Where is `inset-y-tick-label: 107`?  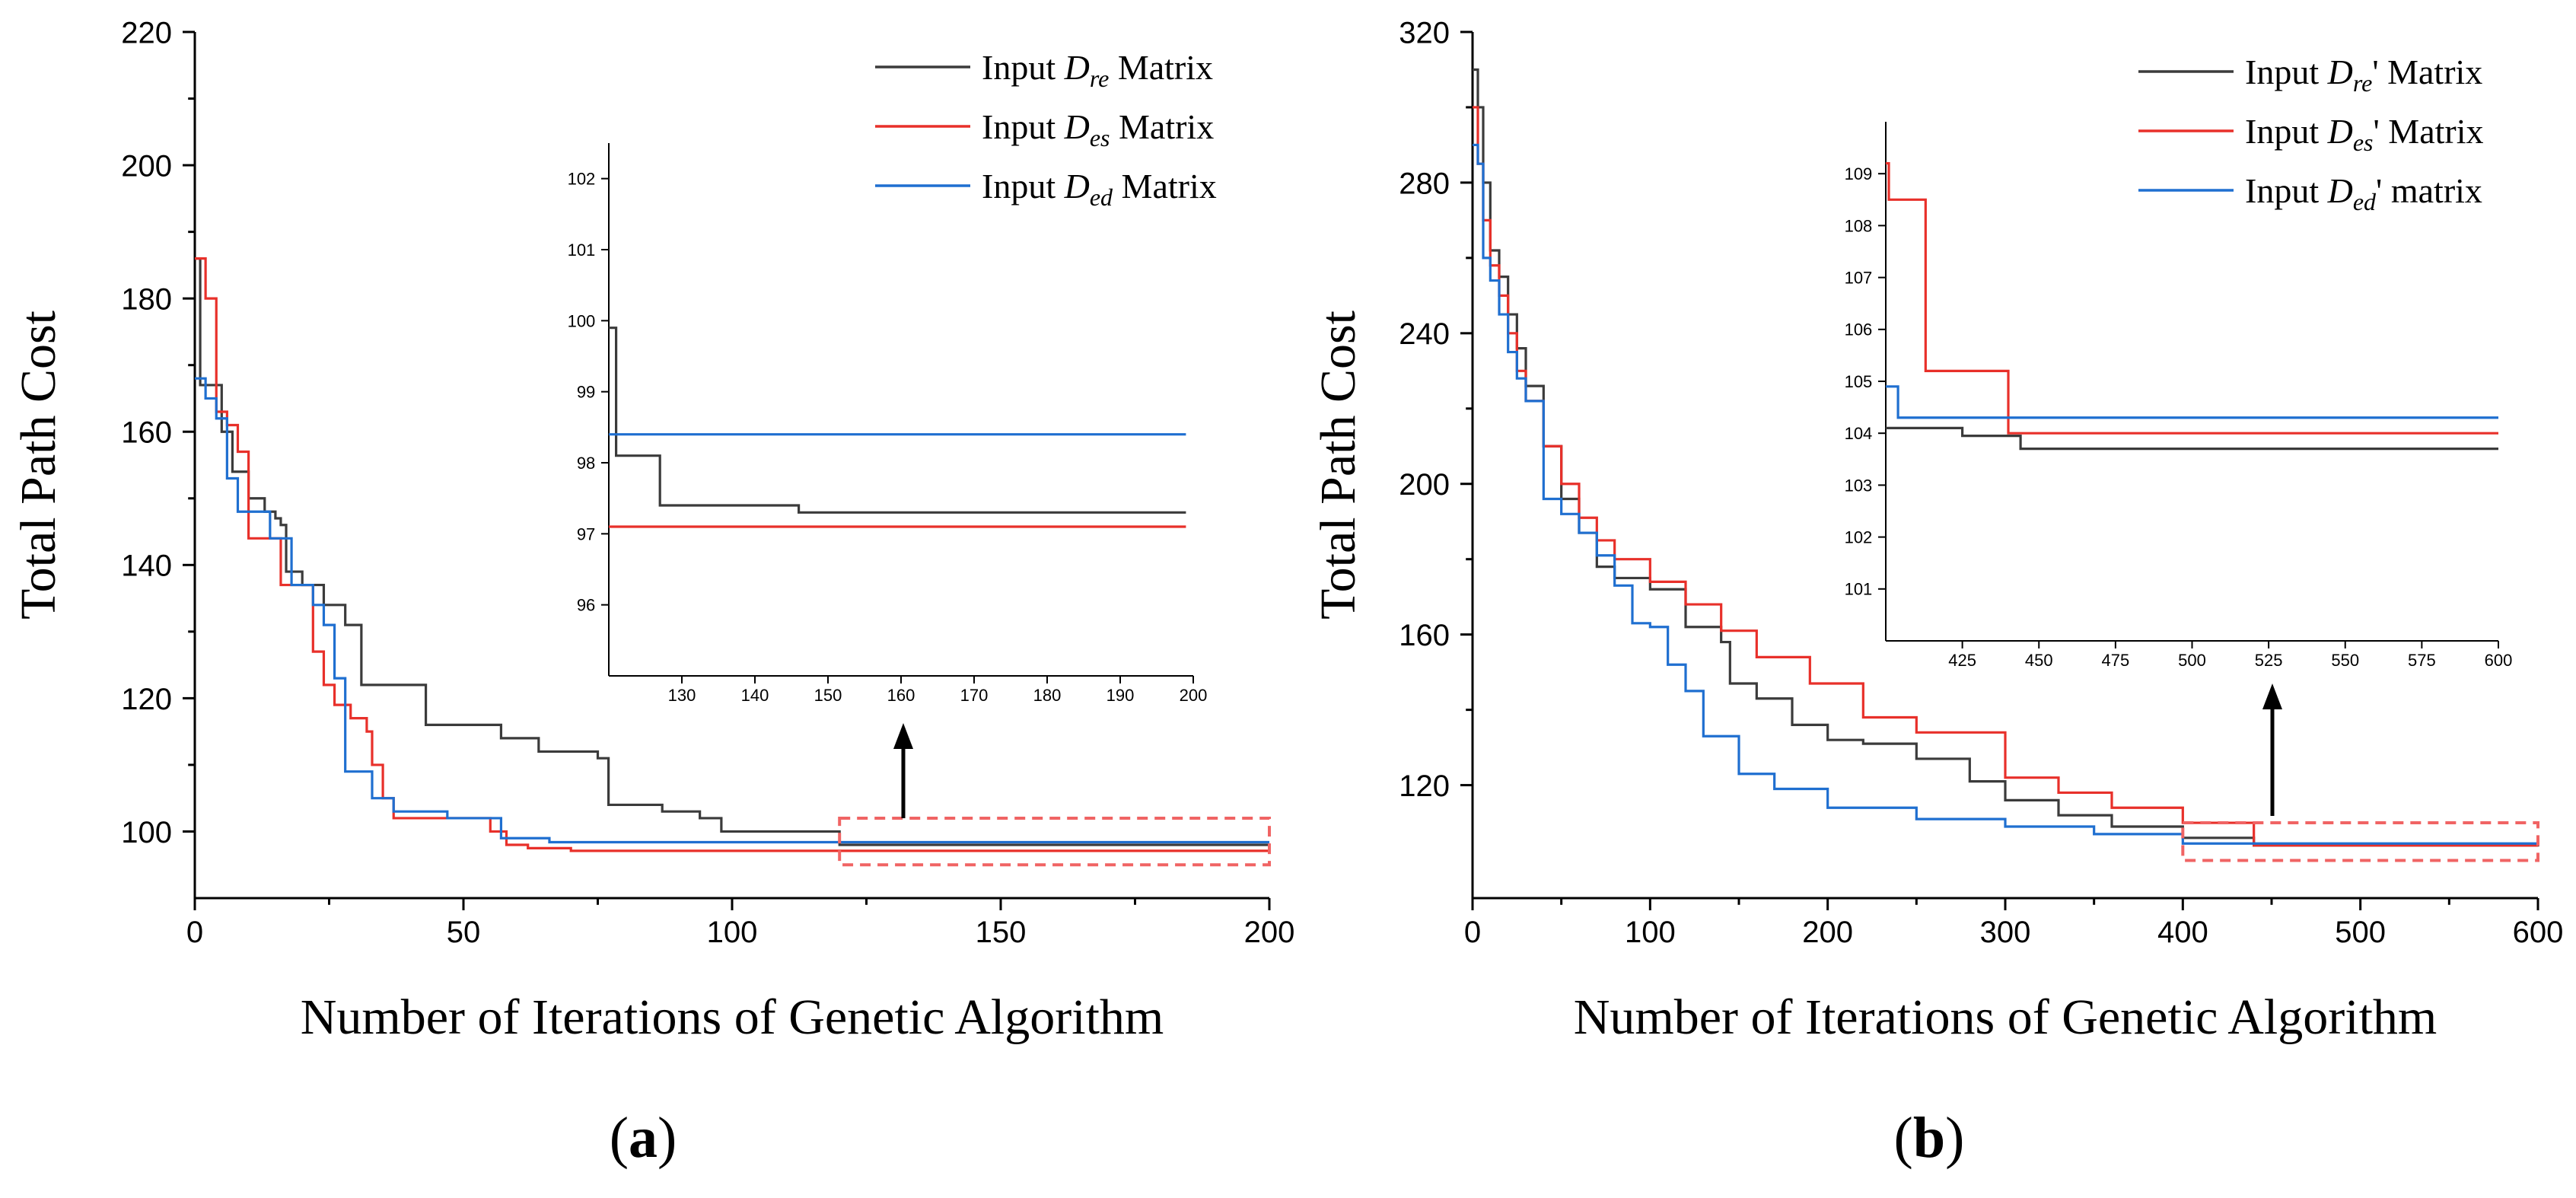 inset-y-tick-label: 107 is located at coordinates (1859, 278).